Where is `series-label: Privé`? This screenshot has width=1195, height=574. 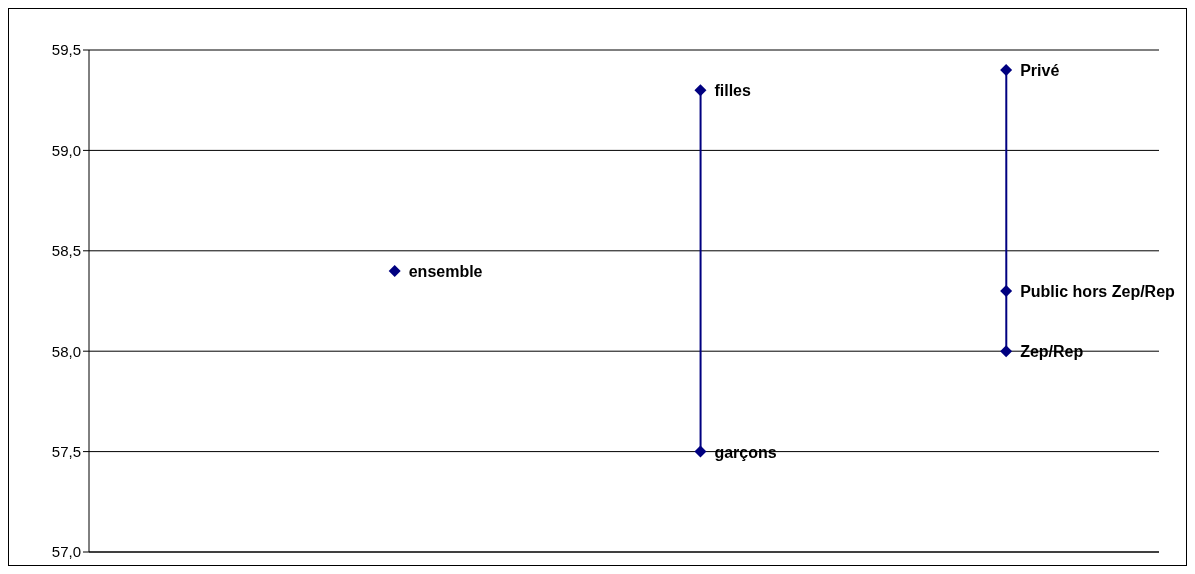 series-label: Privé is located at coordinates (1040, 71).